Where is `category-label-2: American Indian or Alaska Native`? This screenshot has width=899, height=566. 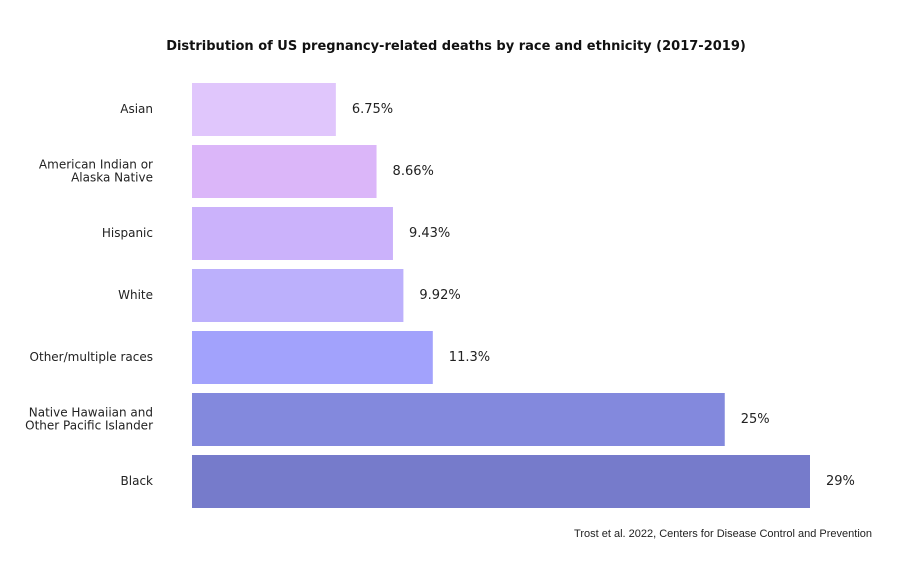 category-label-2: American Indian or Alaska Native is located at coordinates (96, 171).